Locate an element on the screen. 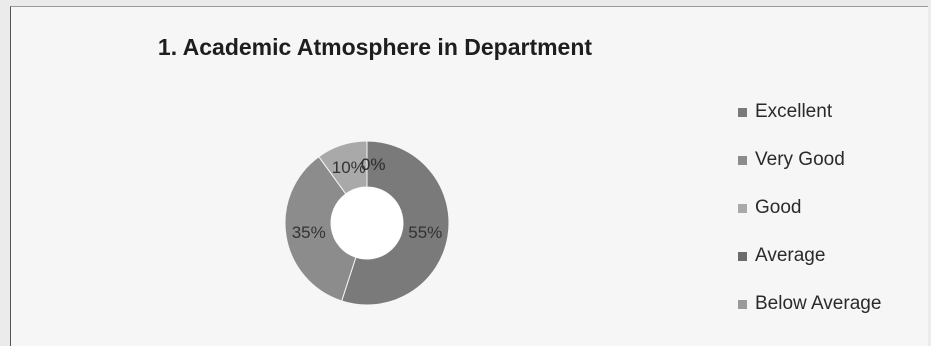  donut-chart: 55%35%10%0%0% is located at coordinates (367, 223).